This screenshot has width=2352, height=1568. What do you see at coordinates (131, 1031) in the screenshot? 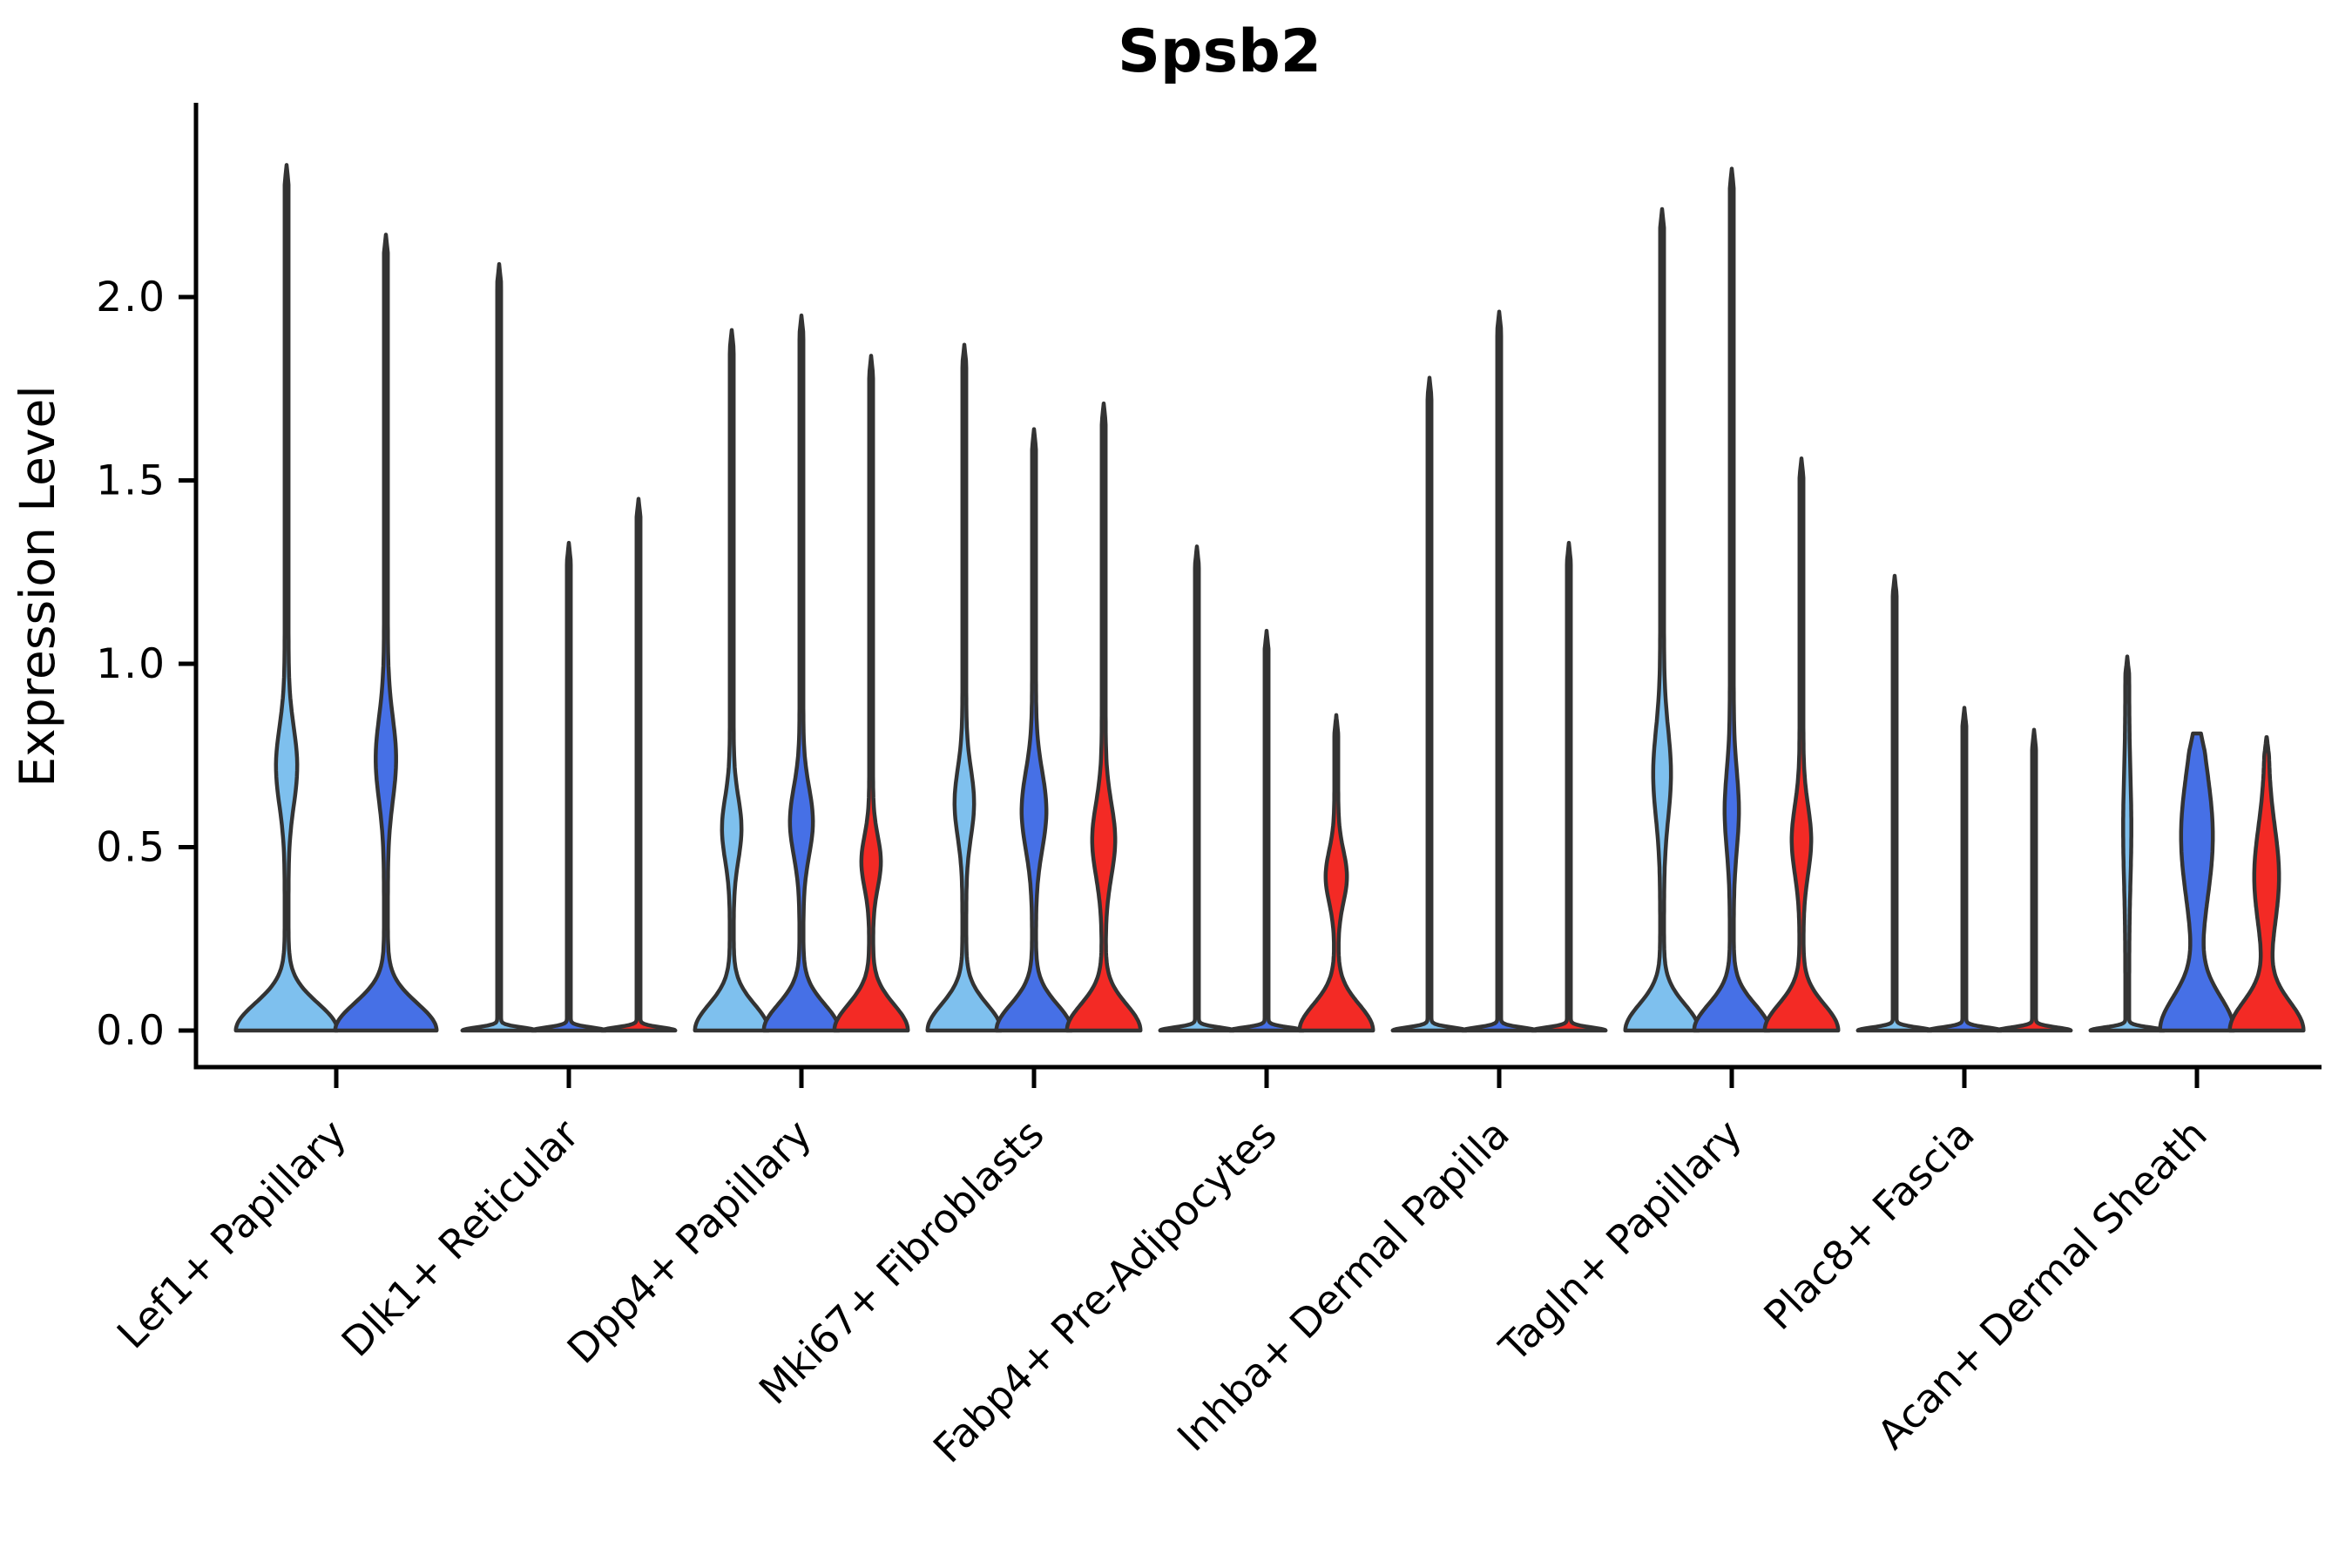
I see `y-tick-label: 0.0` at bounding box center [131, 1031].